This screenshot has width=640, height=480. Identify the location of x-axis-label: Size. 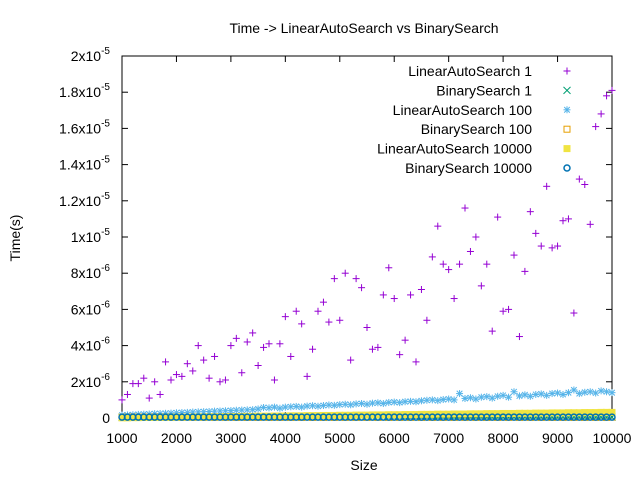
(363, 465).